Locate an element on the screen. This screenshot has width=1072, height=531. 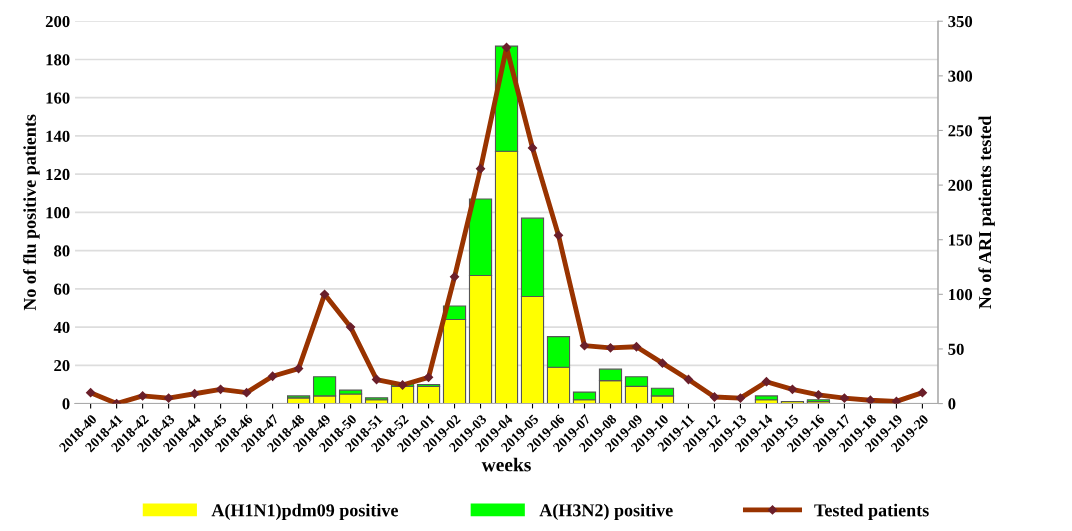
legend-label: A(H1N1)pdm09 positive is located at coordinates (304, 512).